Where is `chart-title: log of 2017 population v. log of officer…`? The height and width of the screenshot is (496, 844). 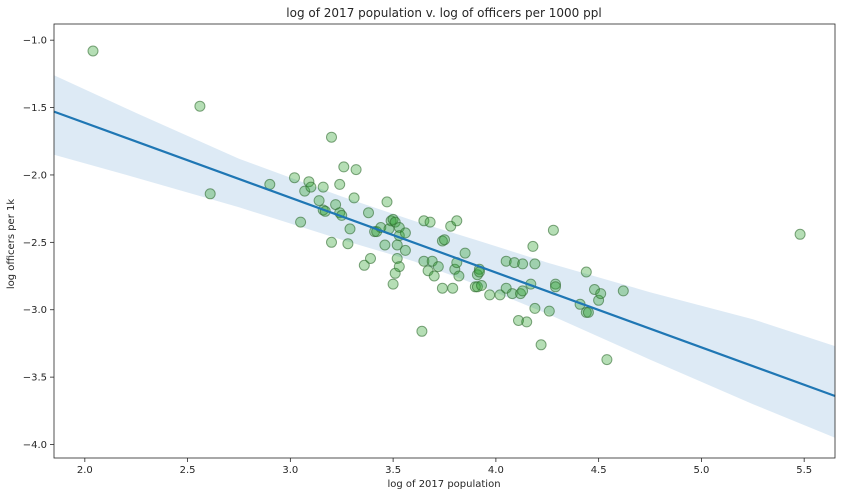 chart-title: log of 2017 population v. log of officer… is located at coordinates (443, 13).